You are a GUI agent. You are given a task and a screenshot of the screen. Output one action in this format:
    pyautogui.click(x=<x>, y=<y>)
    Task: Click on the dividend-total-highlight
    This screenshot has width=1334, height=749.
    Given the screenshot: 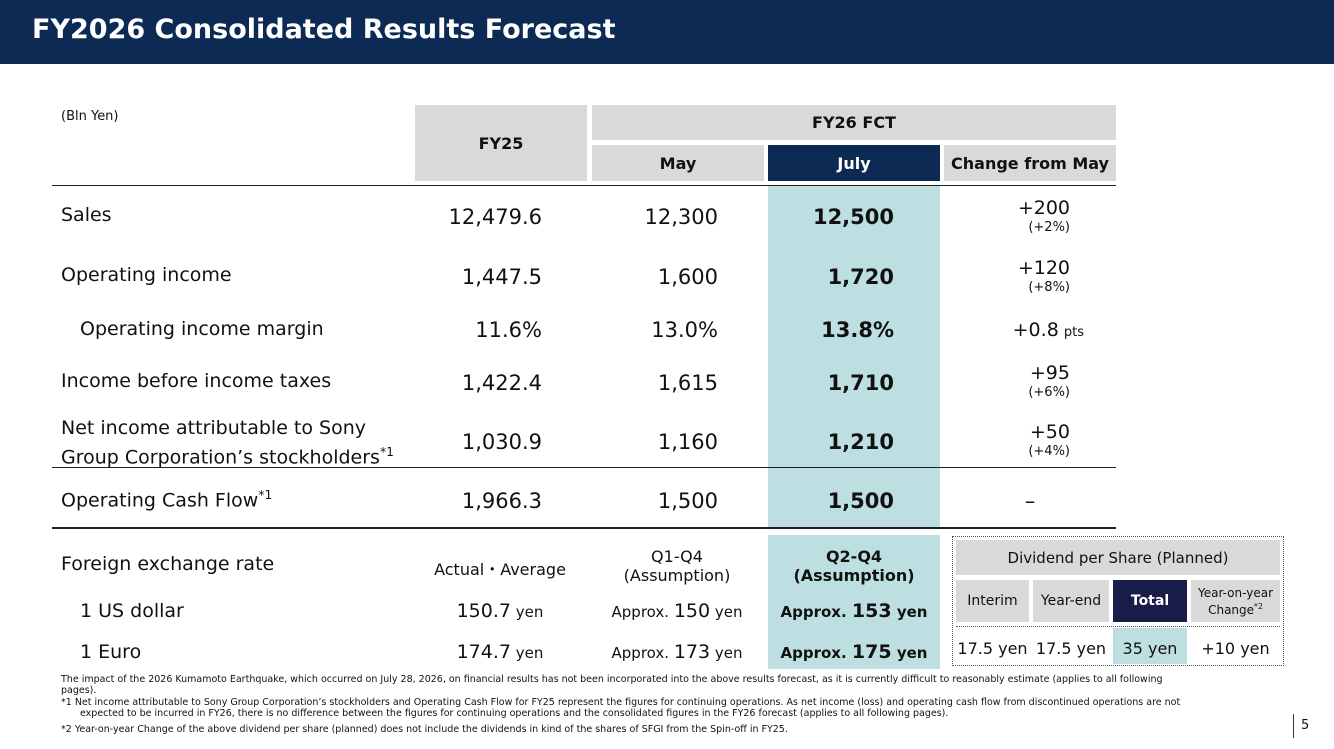 What is the action you would take?
    pyautogui.click(x=1150, y=646)
    